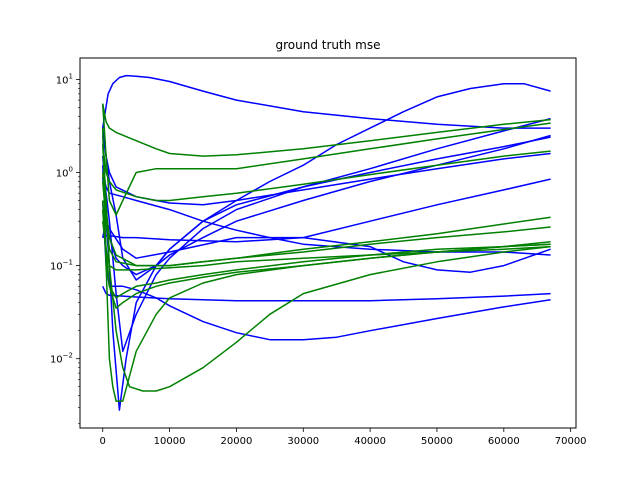  Describe the element at coordinates (437, 441) in the screenshot. I see `x-tick-label: 50000` at that location.